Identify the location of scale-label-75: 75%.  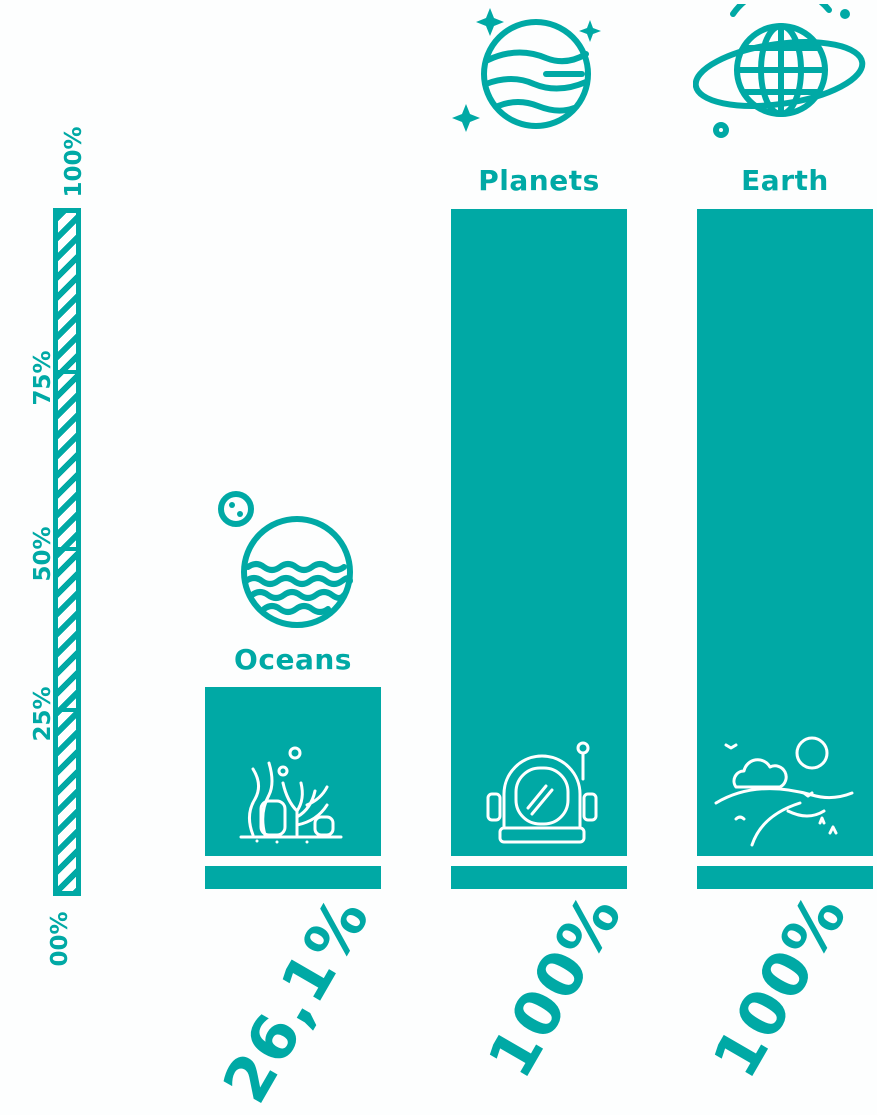
(43, 378).